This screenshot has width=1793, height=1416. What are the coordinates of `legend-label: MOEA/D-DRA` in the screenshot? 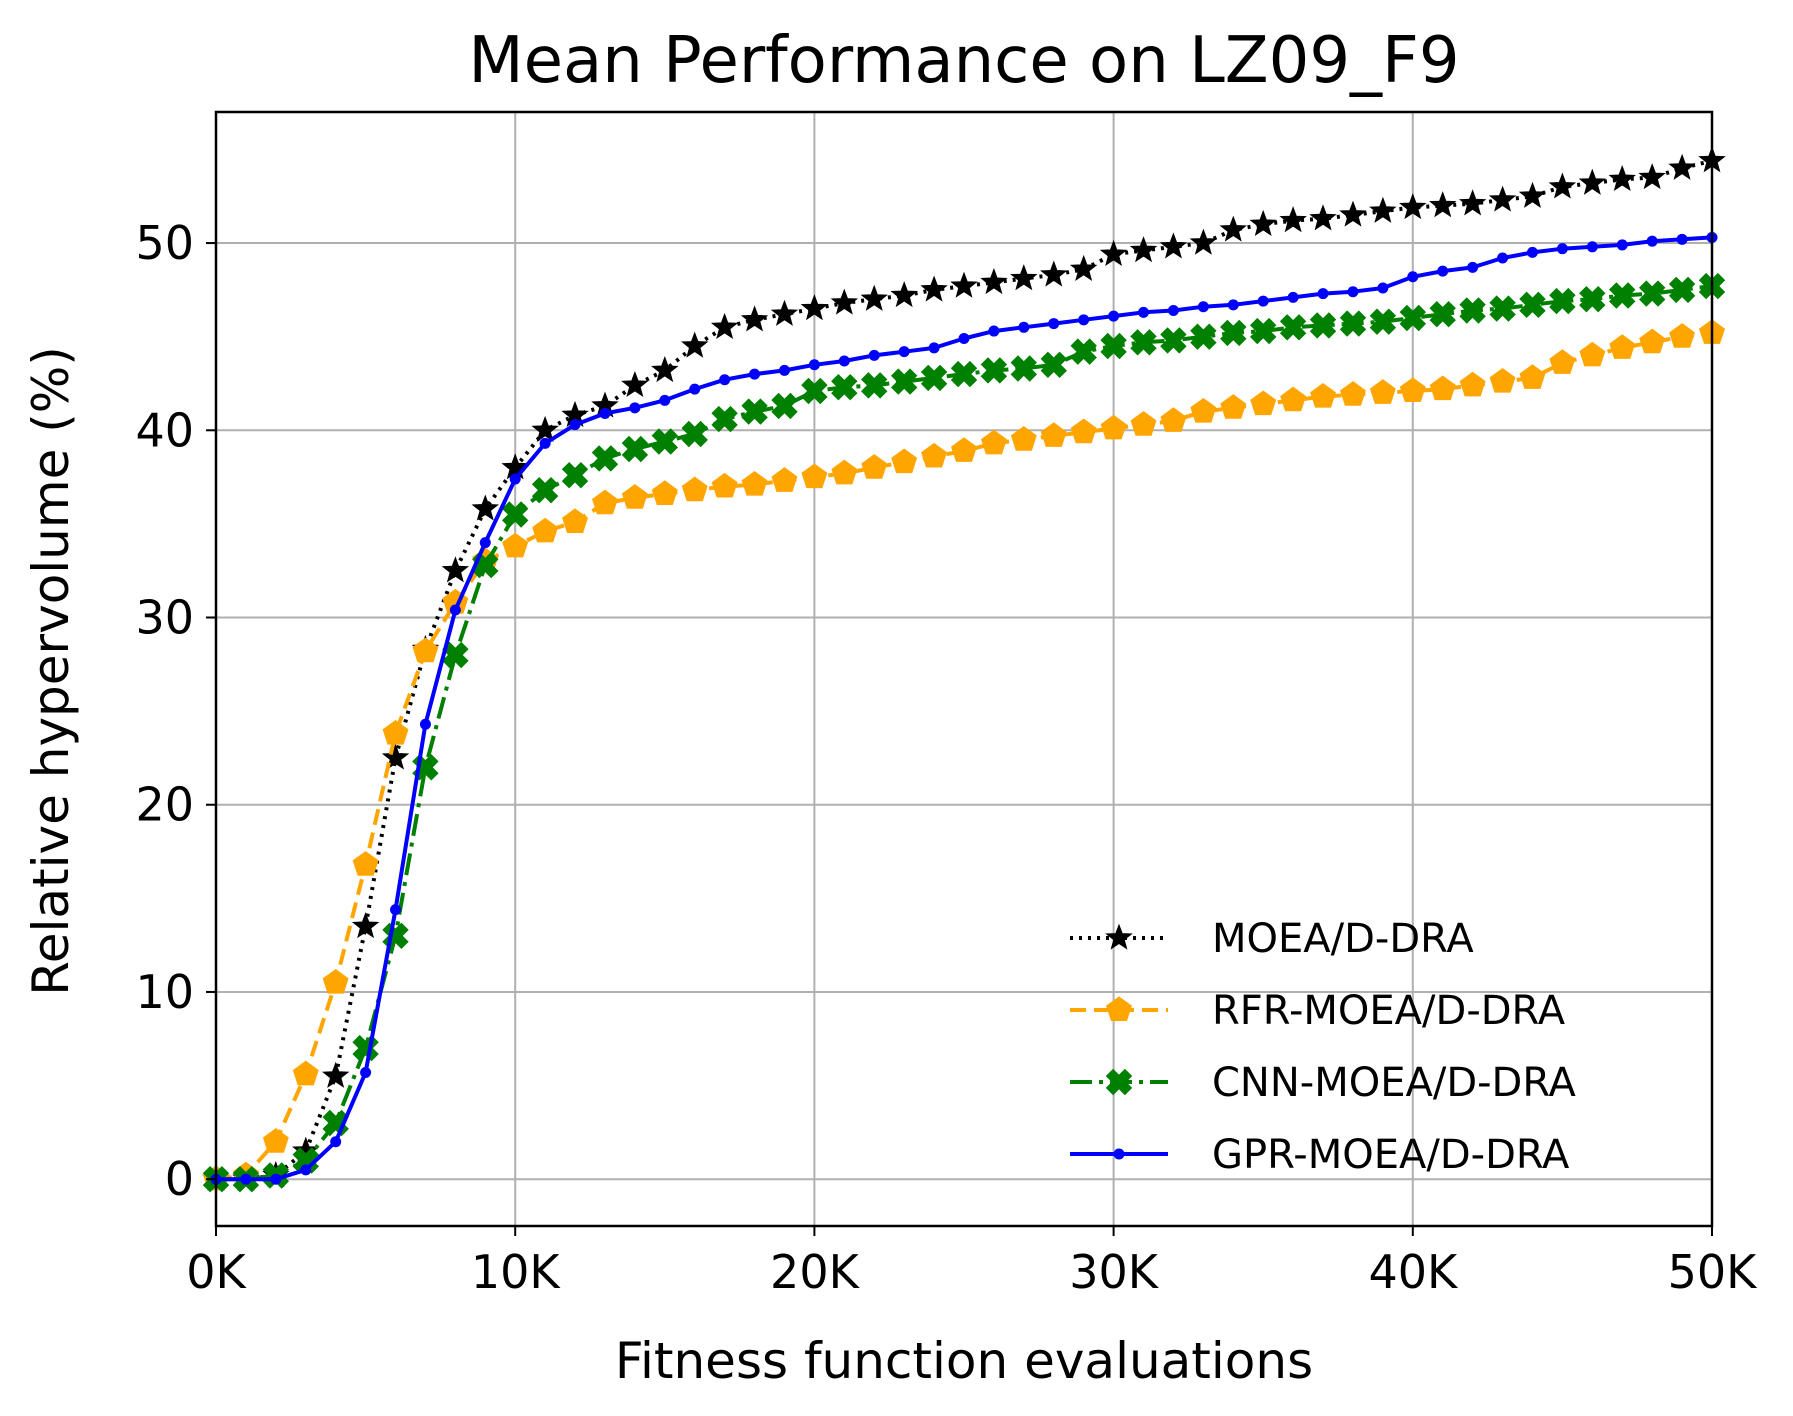 It's located at (1343, 939).